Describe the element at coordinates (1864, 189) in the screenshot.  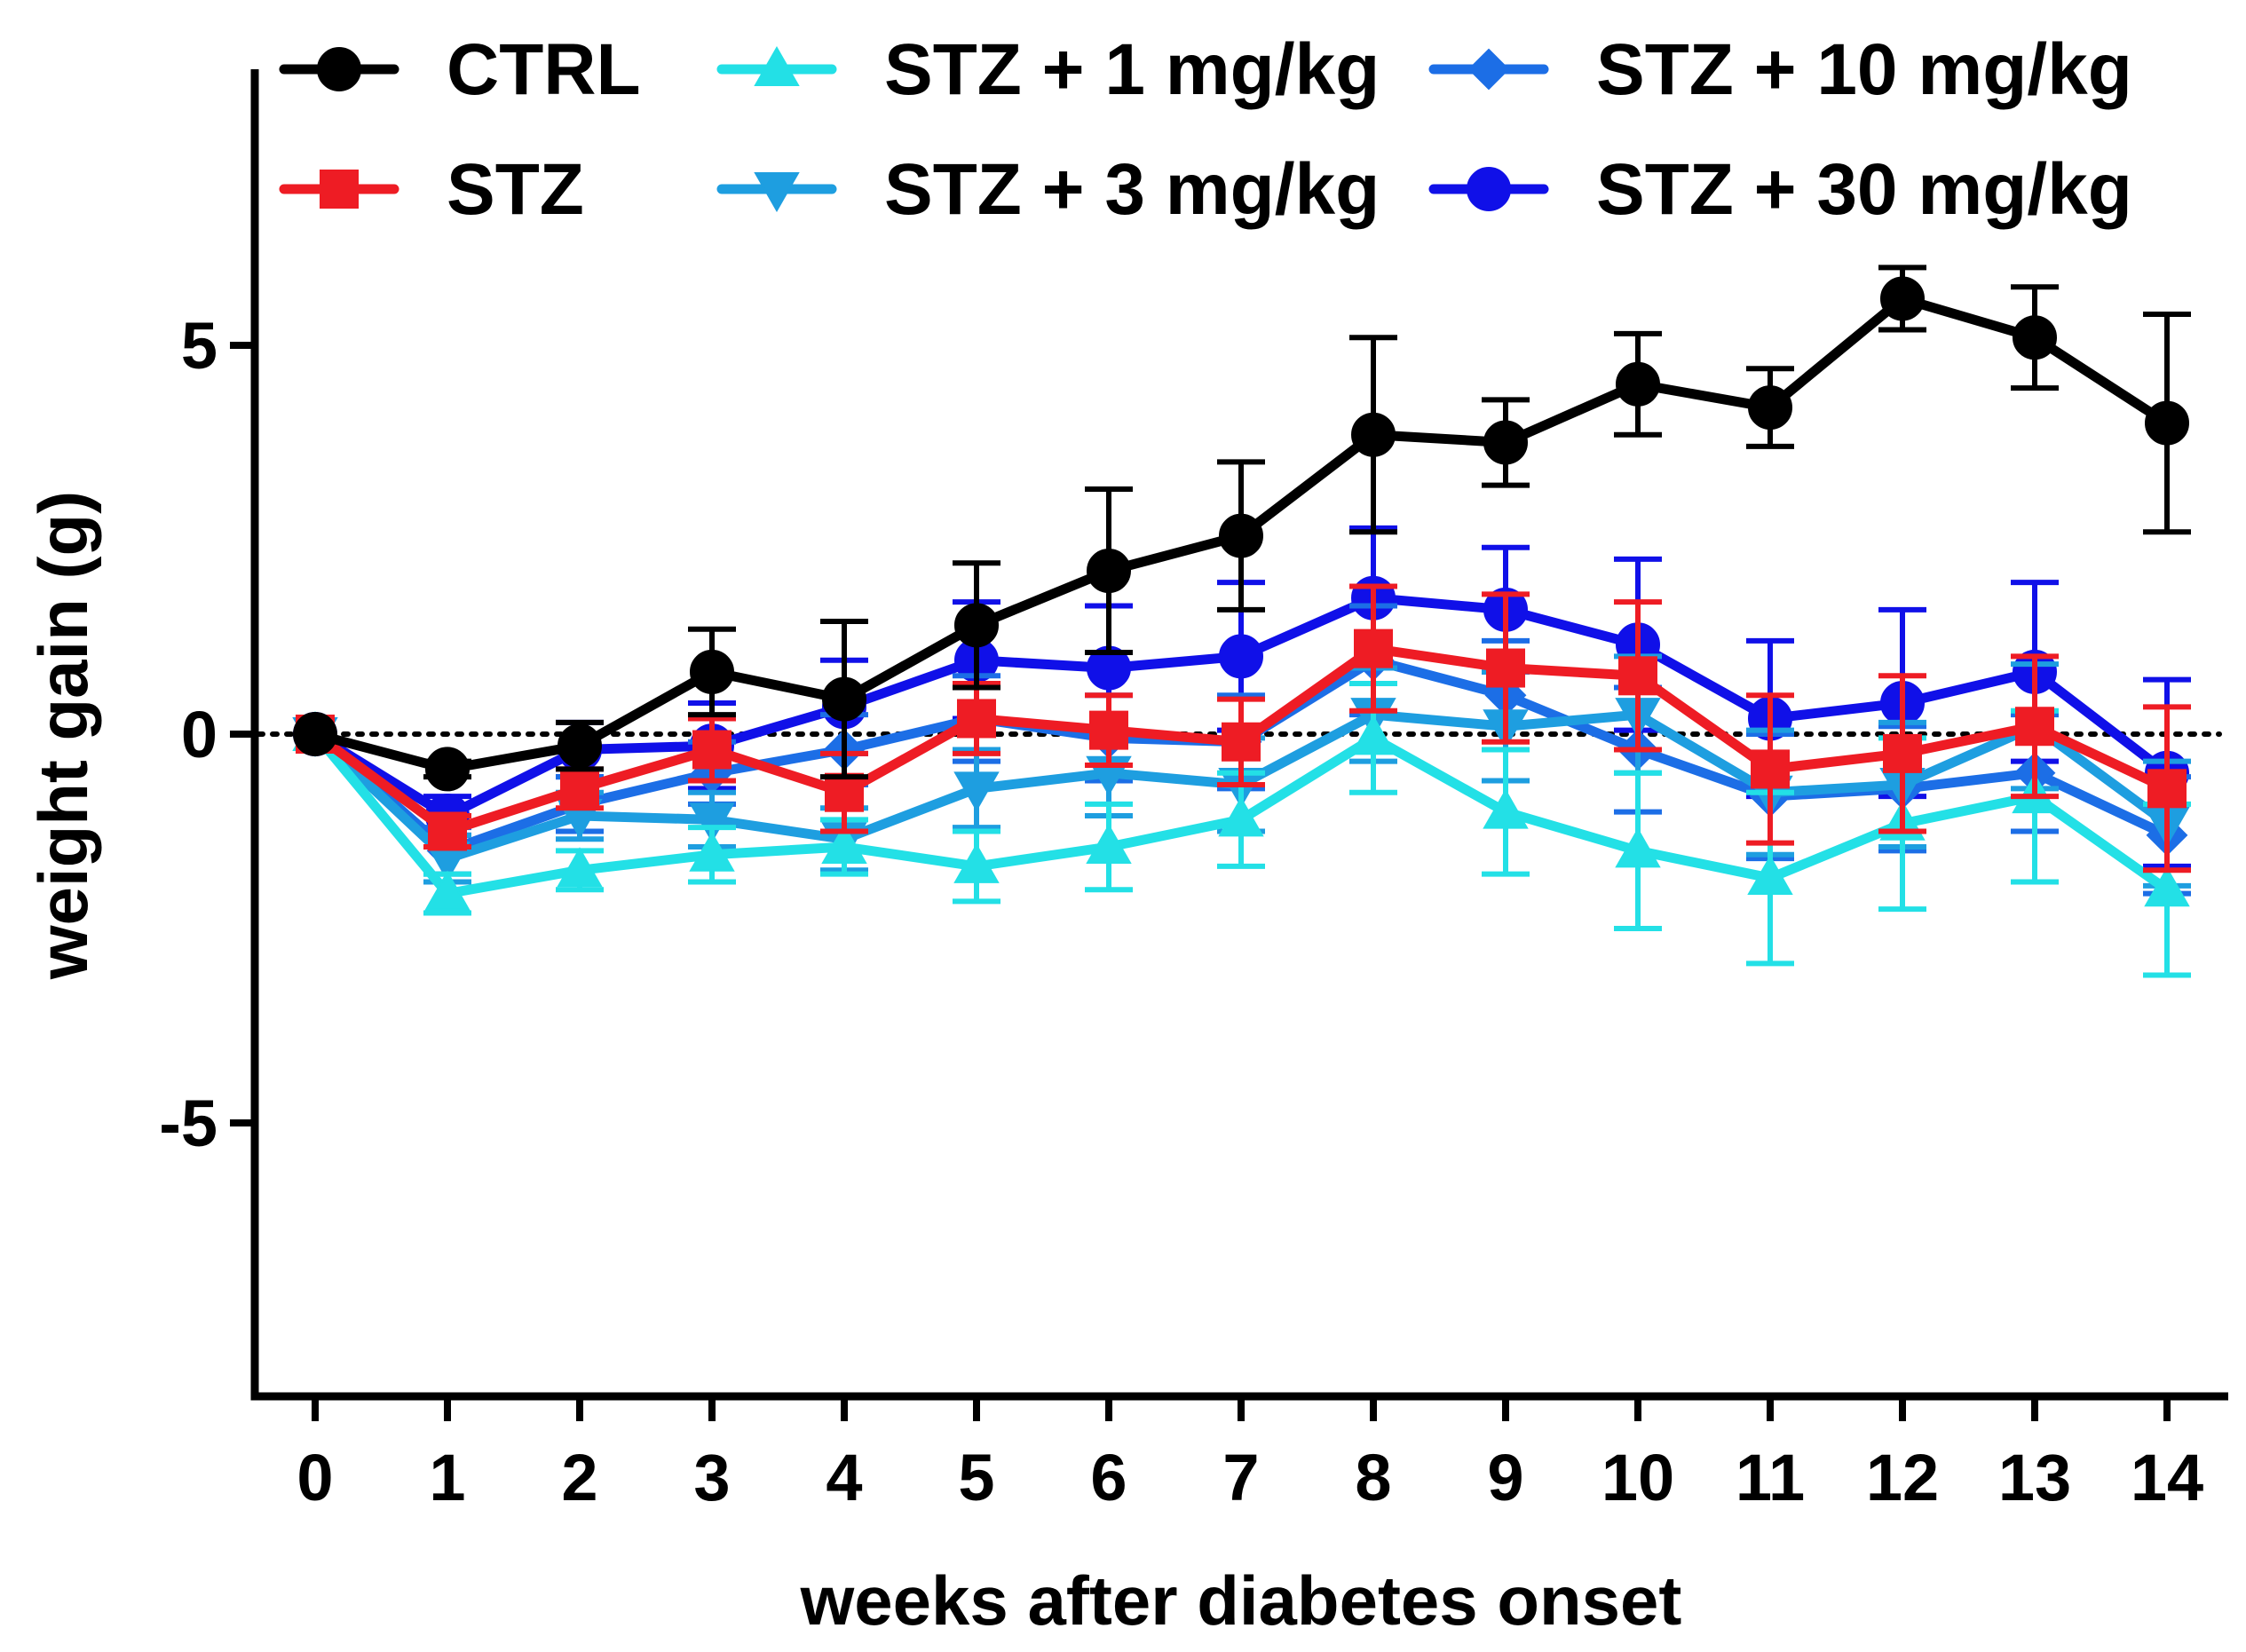
I see `legend-label: STZ + 30 mg/kg` at that location.